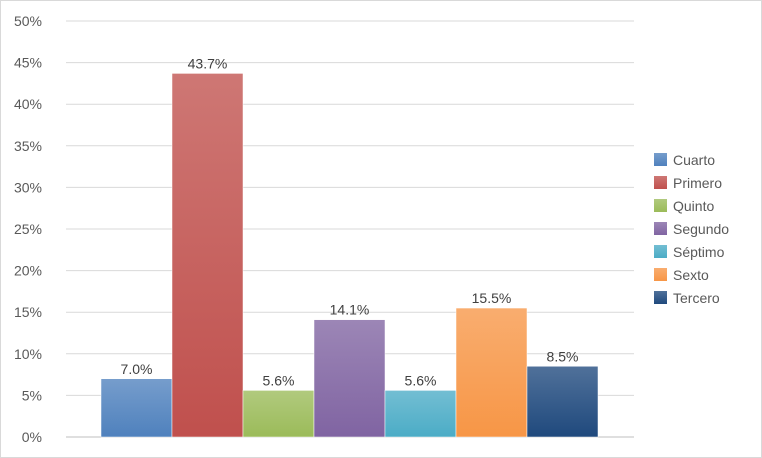 This screenshot has width=762, height=458. Describe the element at coordinates (349, 378) in the screenshot. I see `bar-segundo` at that location.